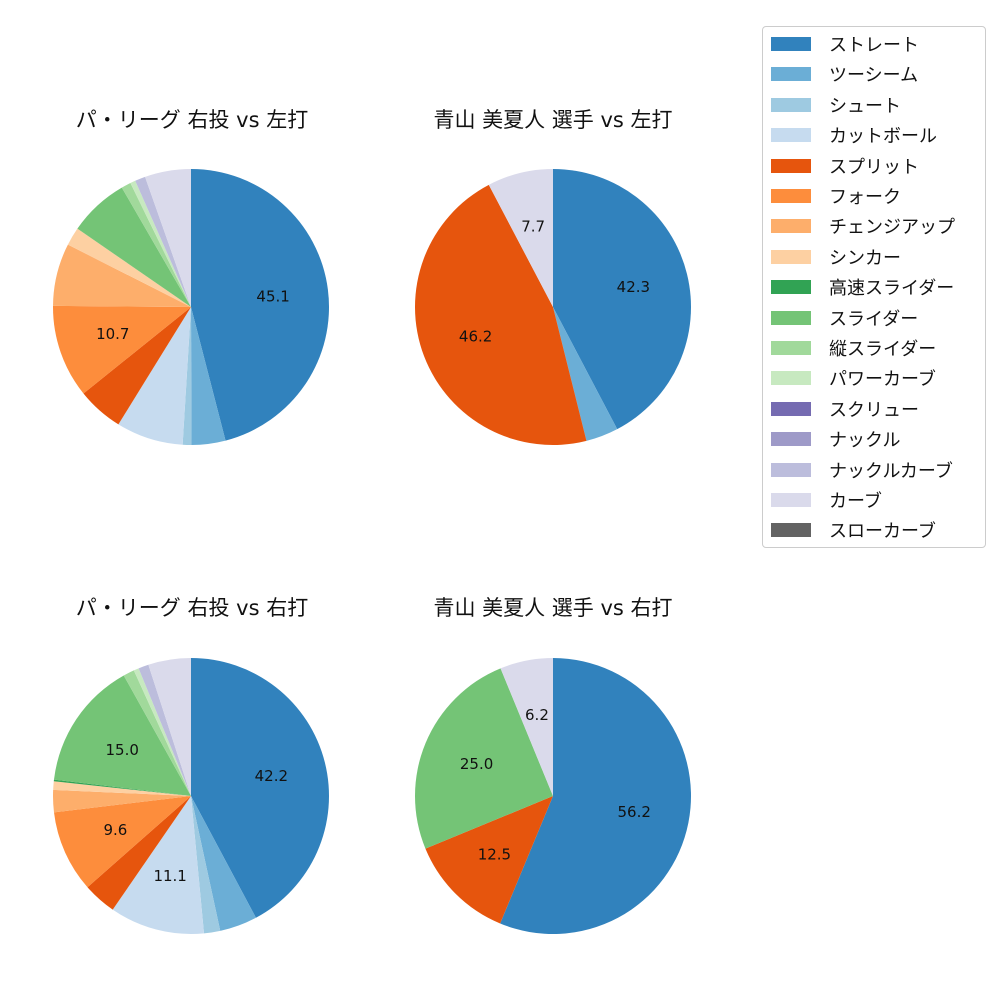 The width and height of the screenshot is (1000, 1000). I want to click on chart-title: 青山 美夏人 選手 vs 左打, so click(553, 120).